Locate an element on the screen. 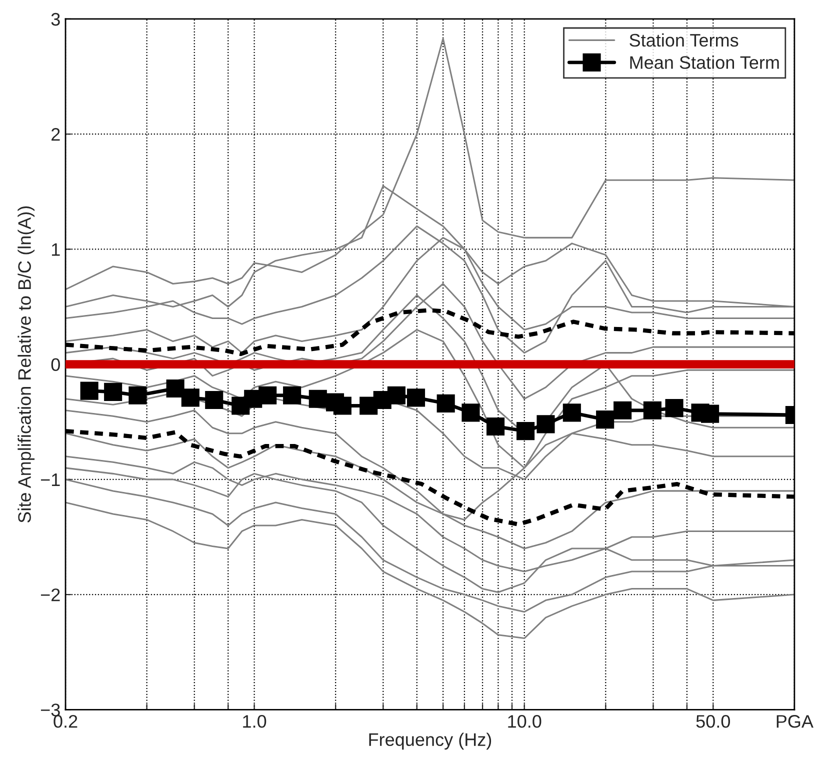 This screenshot has height=759, width=819. x-tick-label: 50.0 is located at coordinates (713, 721).